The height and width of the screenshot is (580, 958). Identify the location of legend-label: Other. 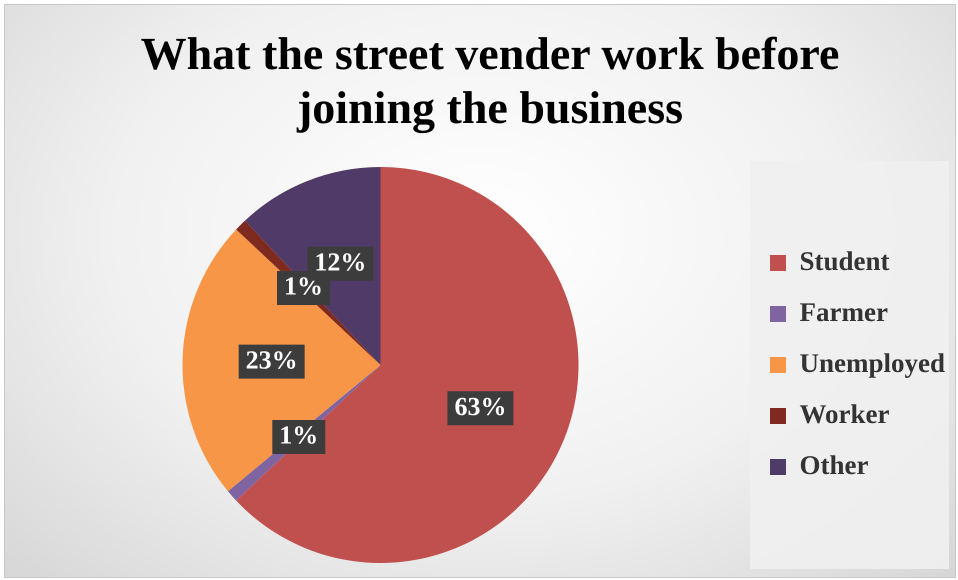
(833, 465).